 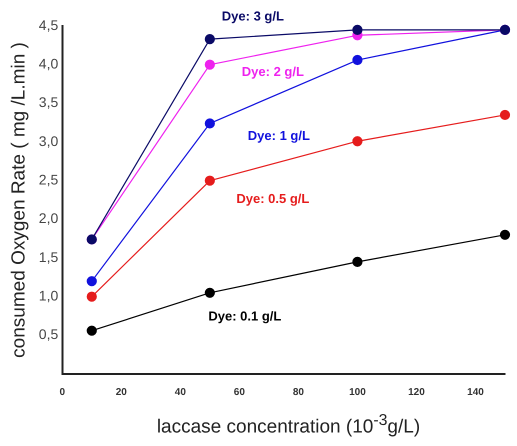 I want to click on y-tick-label: 3,5, so click(x=48, y=102).